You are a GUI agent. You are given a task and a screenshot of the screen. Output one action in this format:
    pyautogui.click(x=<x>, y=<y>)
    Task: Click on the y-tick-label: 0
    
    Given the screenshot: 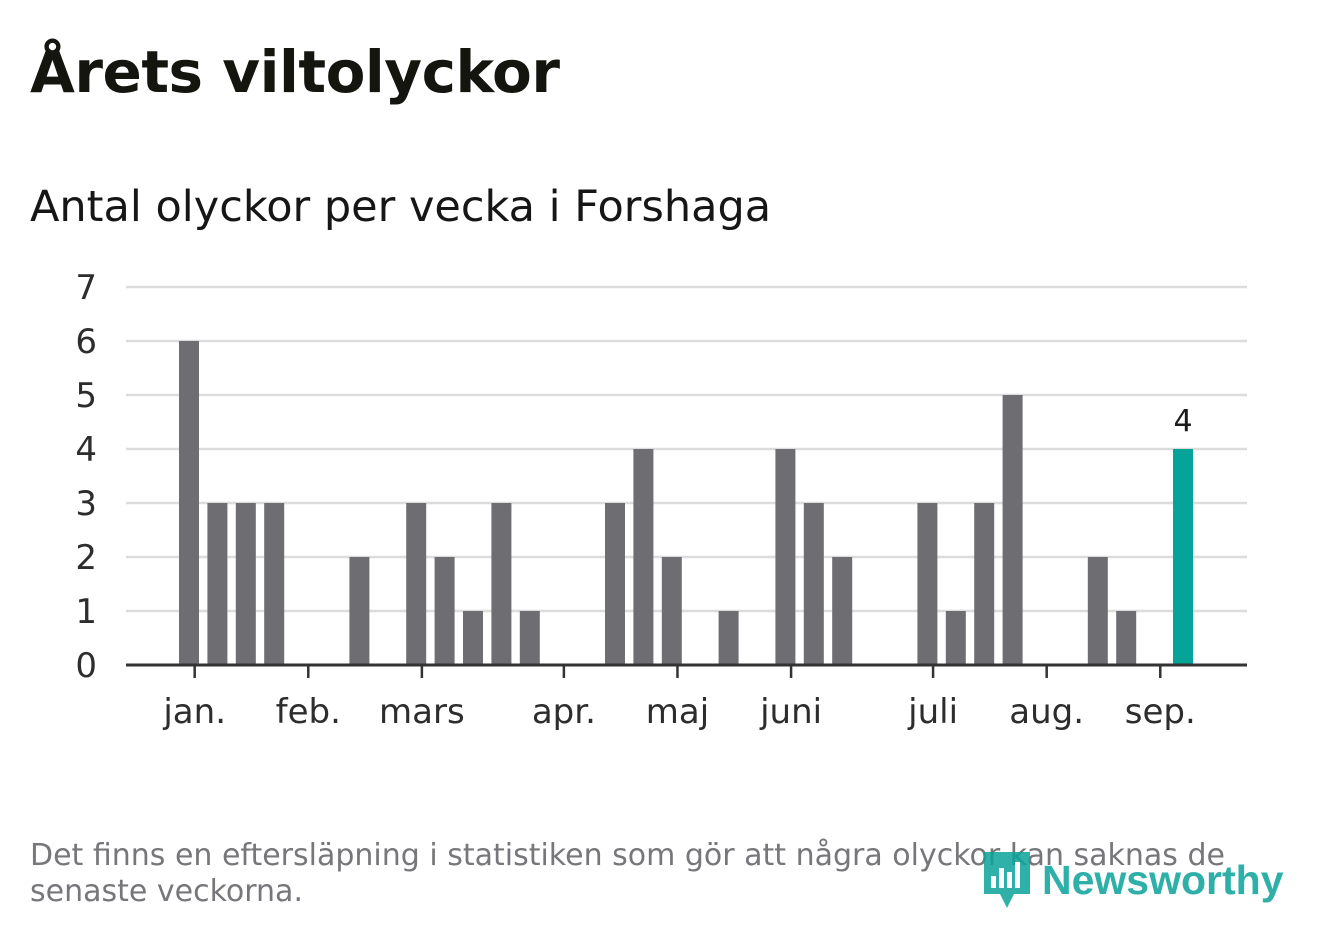 What is the action you would take?
    pyautogui.click(x=86, y=666)
    